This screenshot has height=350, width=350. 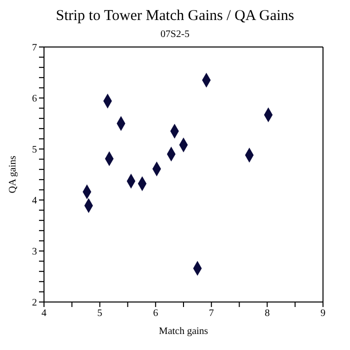 What do you see at coordinates (175, 16) in the screenshot?
I see `chart-title: Strip to Tower Match Gains / QA Gains` at bounding box center [175, 16].